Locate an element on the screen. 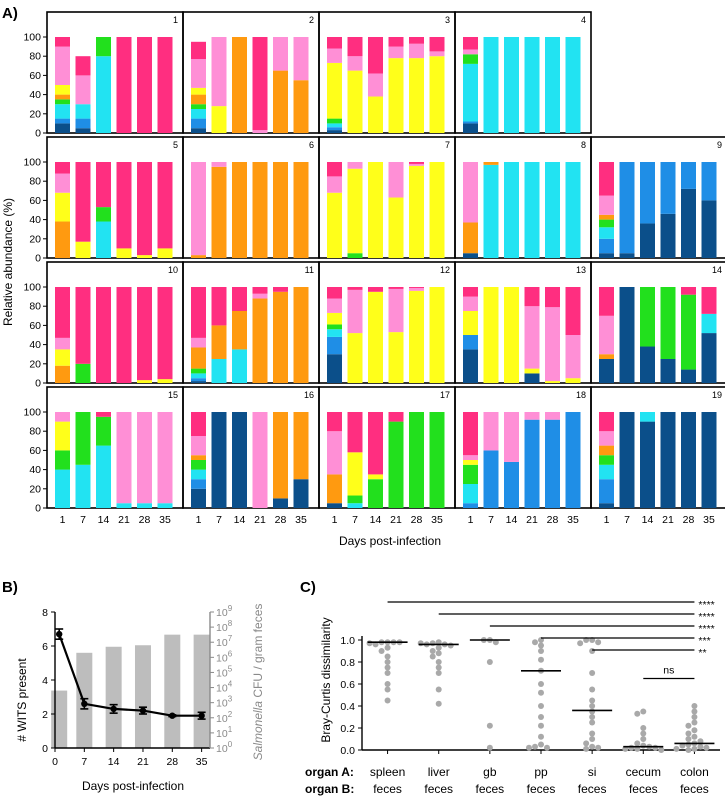 Image resolution: width=725 pixels, height=805 pixels. y-tick-label: 20 is located at coordinates (35, 239).